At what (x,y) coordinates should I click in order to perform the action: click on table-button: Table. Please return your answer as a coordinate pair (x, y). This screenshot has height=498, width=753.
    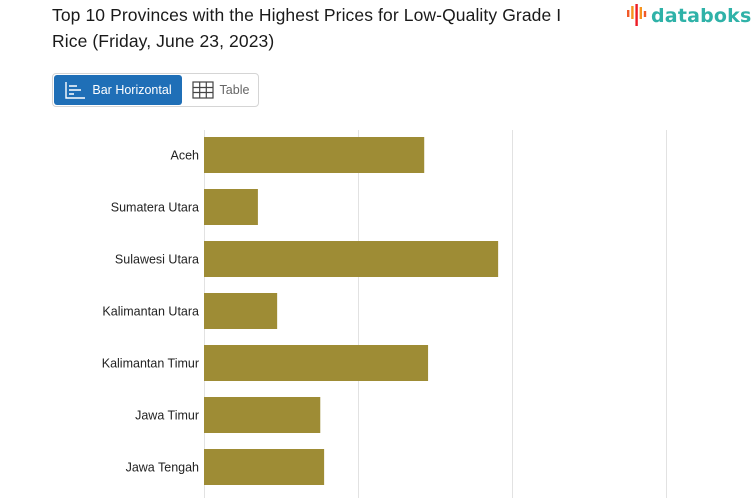
    Looking at the image, I should click on (220, 90).